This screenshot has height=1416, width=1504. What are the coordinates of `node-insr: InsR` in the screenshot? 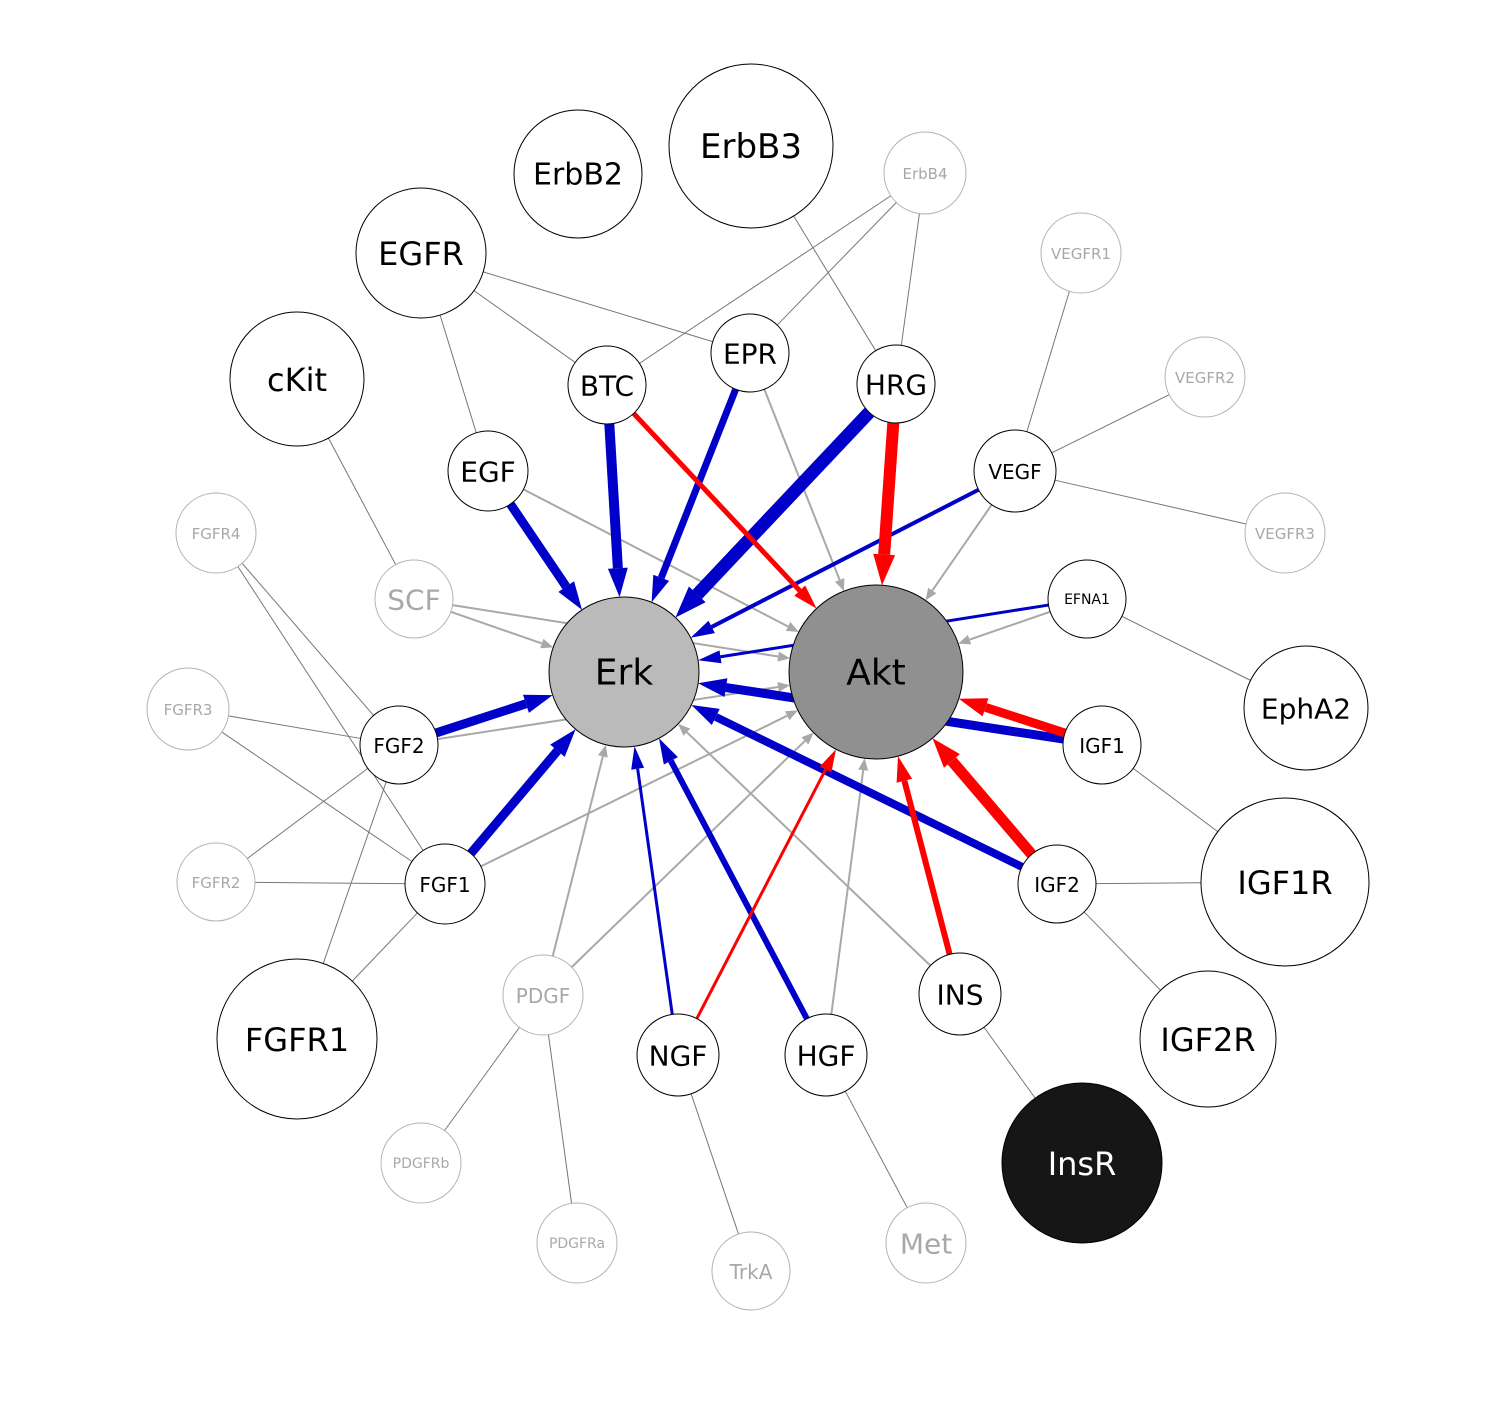 It's located at (1082, 1163).